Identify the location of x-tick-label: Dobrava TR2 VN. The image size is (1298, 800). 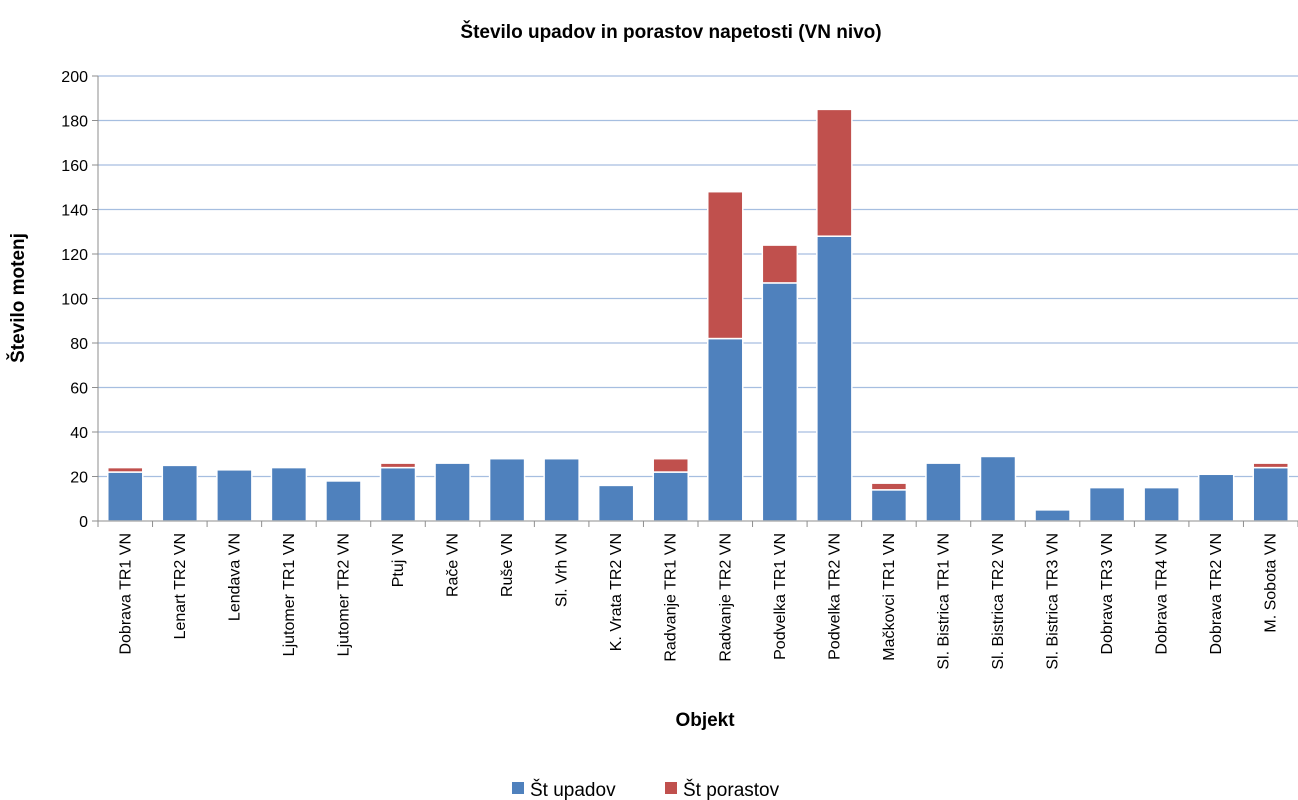
(1216, 594).